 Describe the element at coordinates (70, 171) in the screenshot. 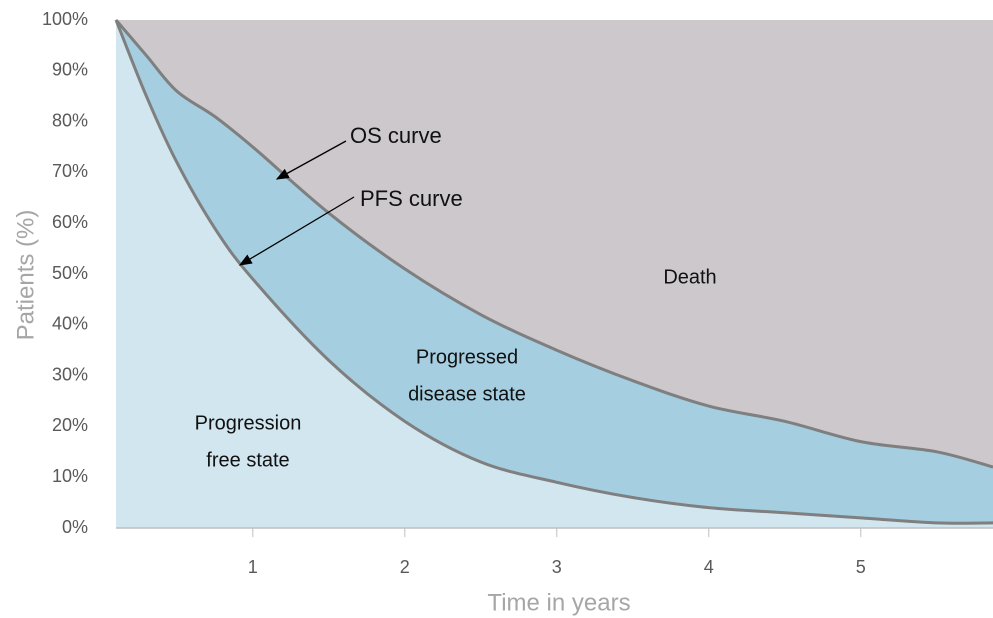

I see `y-tick-label: 70%` at that location.